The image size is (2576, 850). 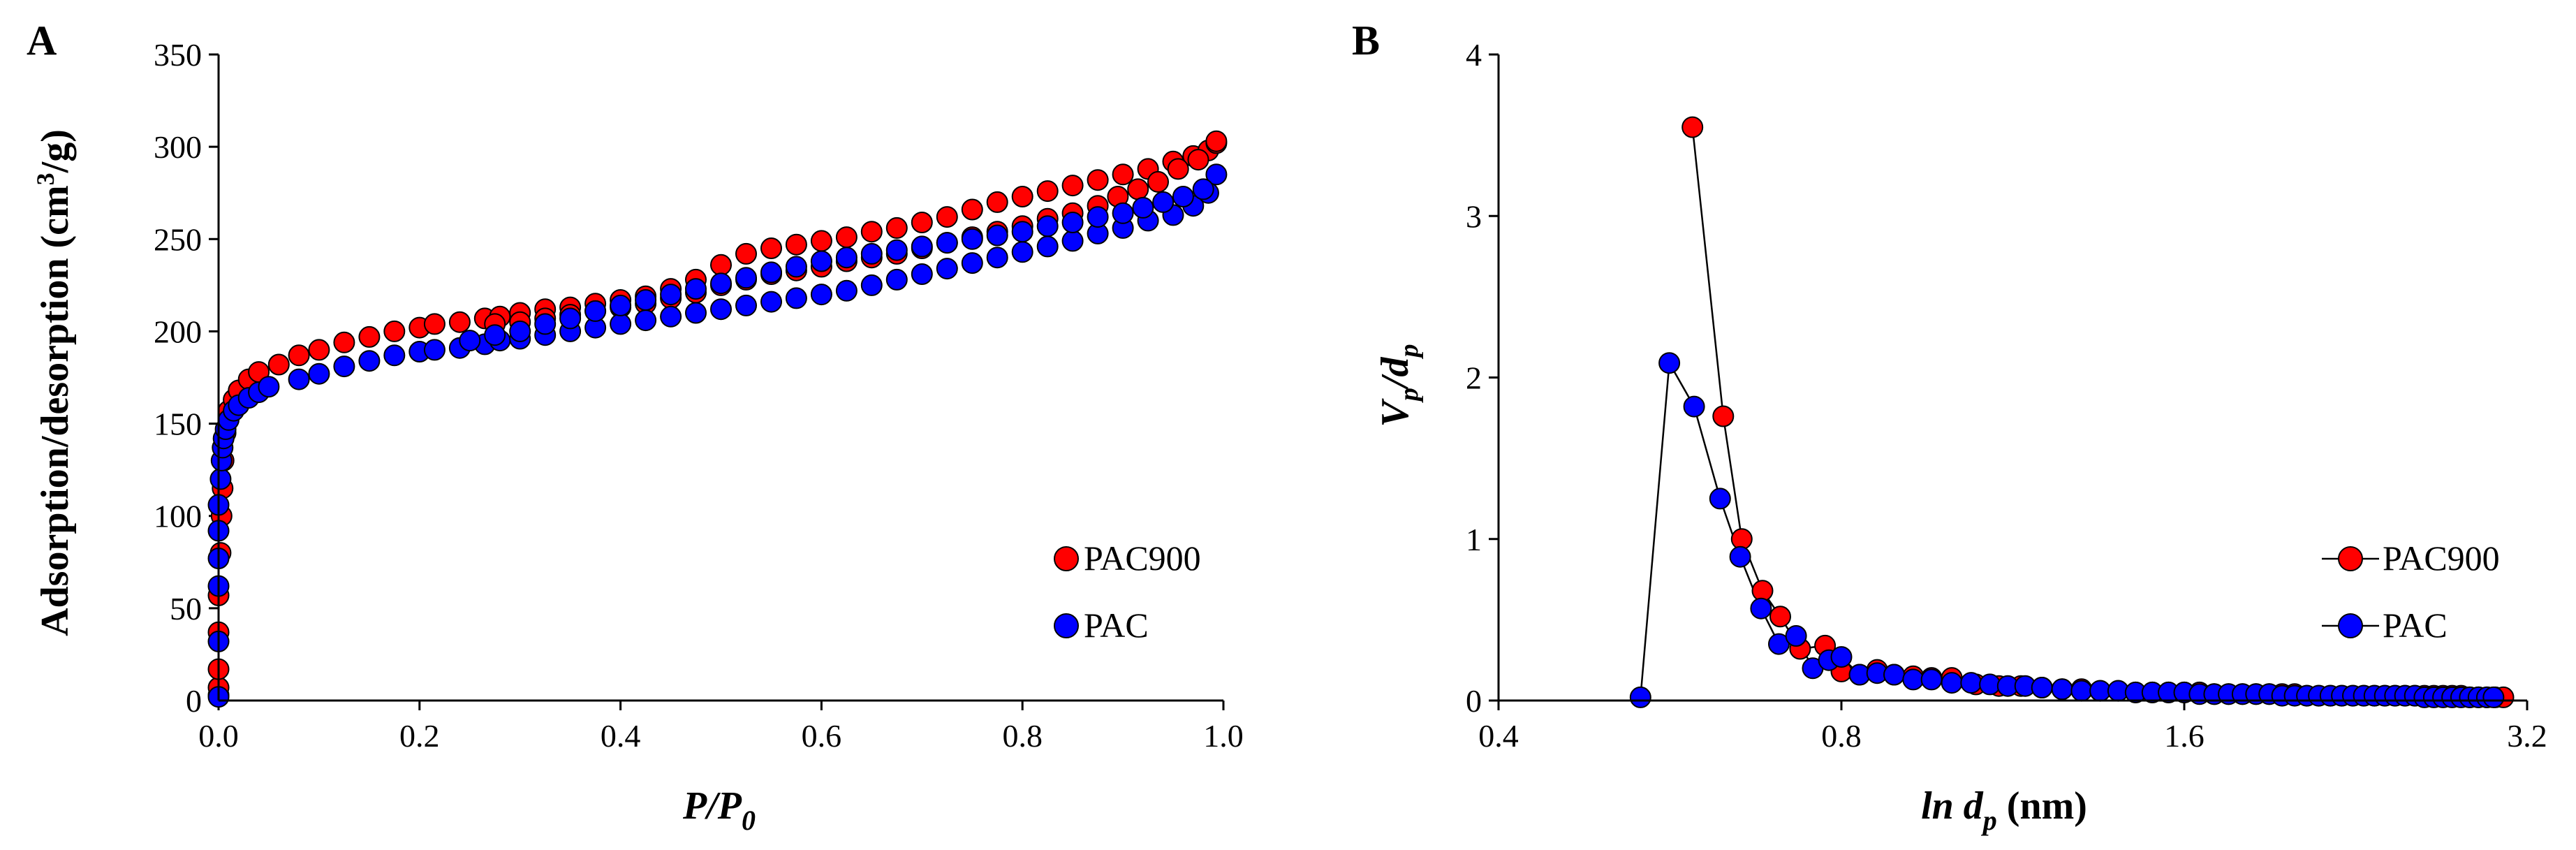 I want to click on panel-b-x-tick-label: 0.8, so click(x=1841, y=736).